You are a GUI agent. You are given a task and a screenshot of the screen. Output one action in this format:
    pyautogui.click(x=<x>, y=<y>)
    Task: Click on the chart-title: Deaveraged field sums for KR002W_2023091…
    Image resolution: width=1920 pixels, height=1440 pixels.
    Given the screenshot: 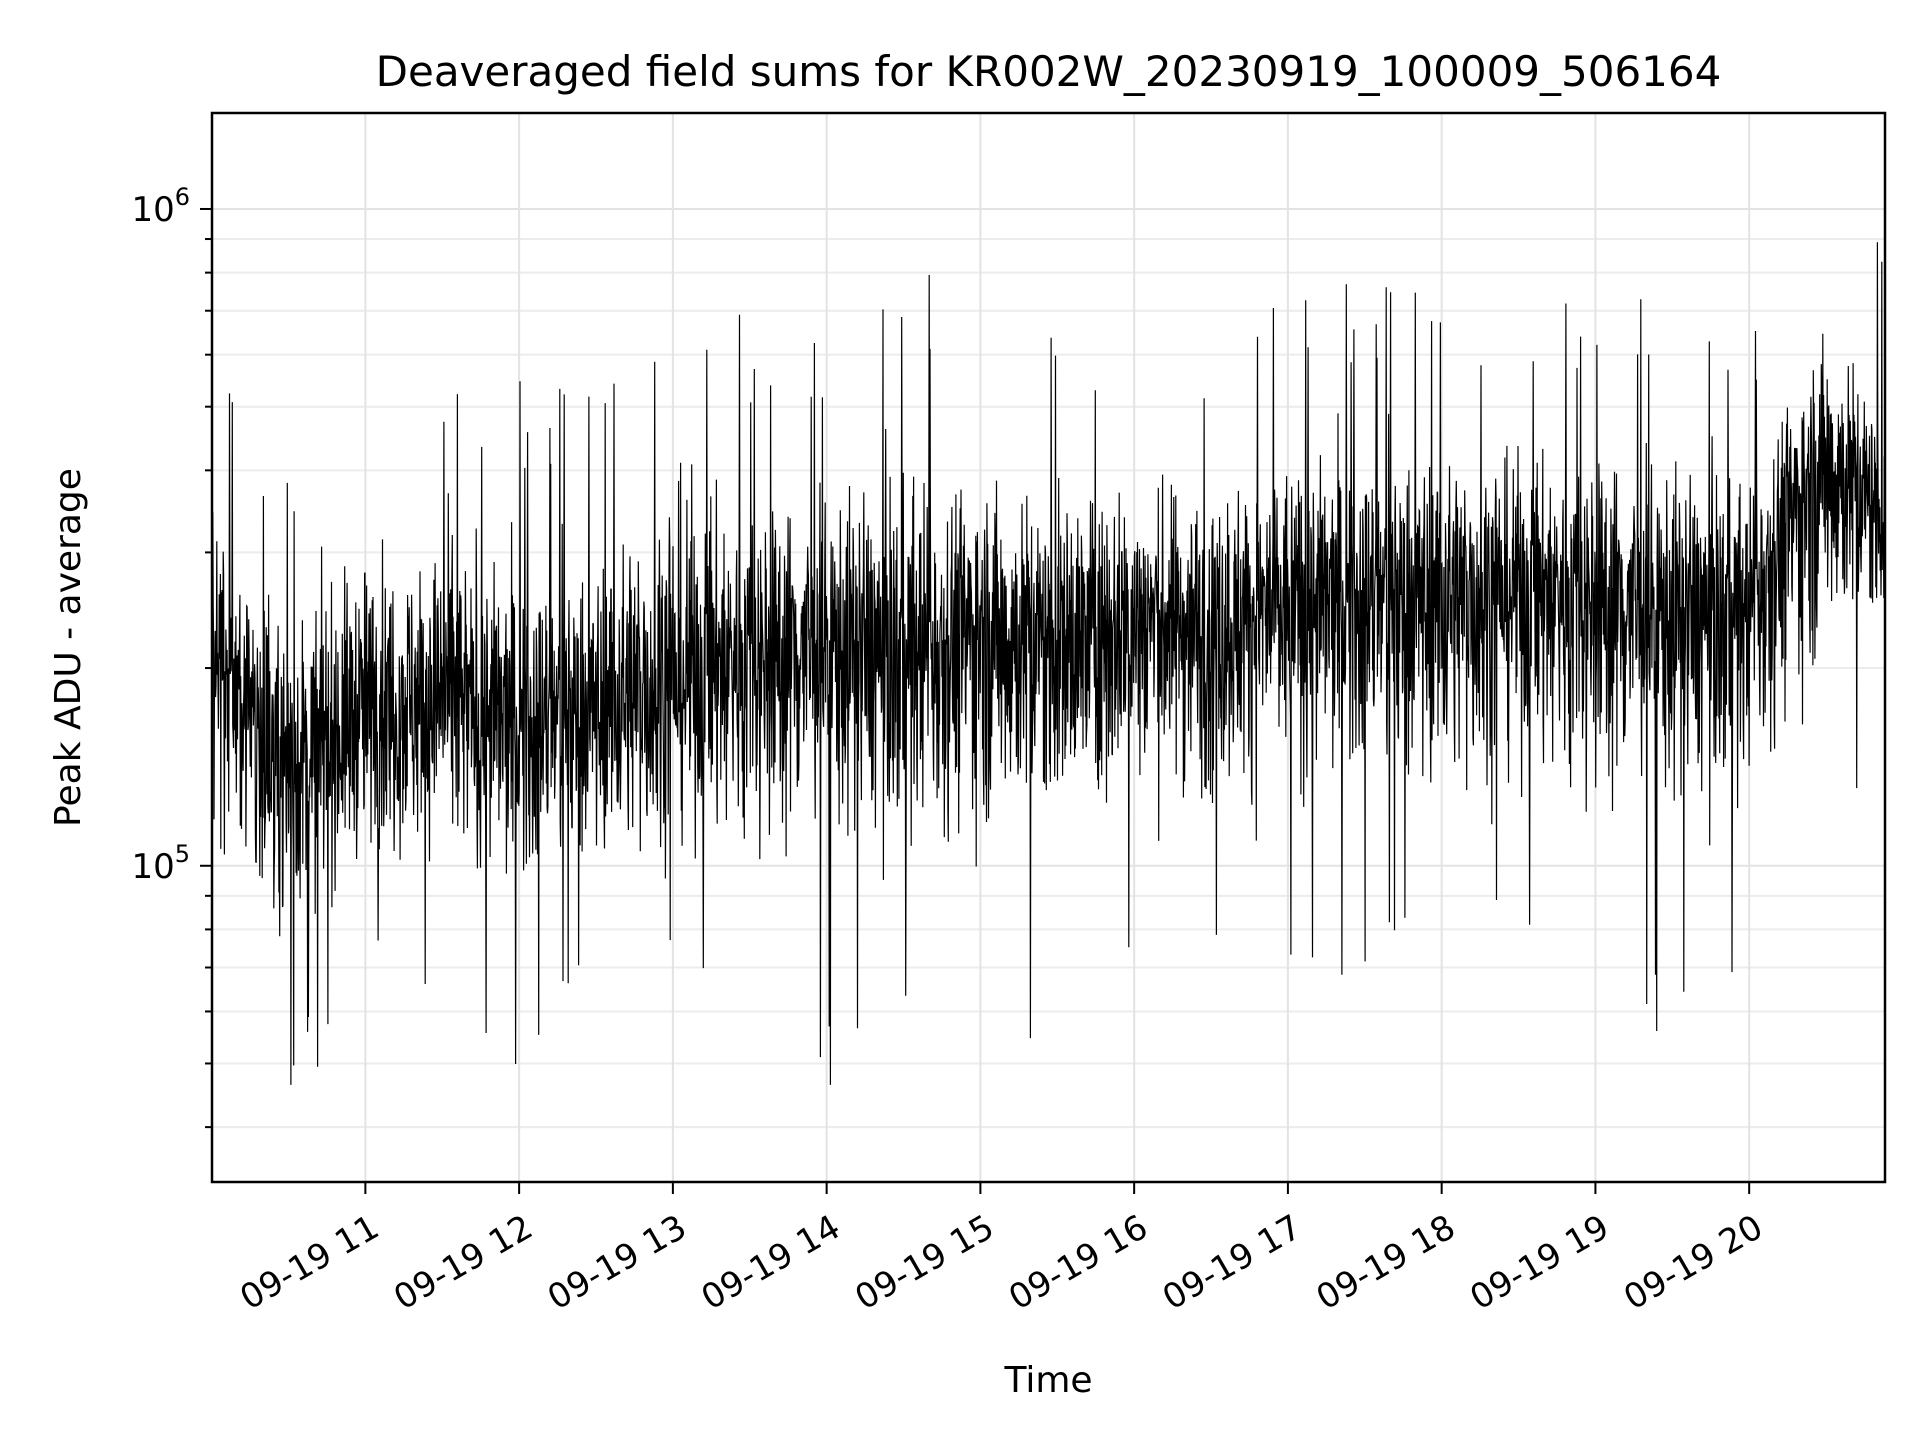 What is the action you would take?
    pyautogui.click(x=1049, y=71)
    